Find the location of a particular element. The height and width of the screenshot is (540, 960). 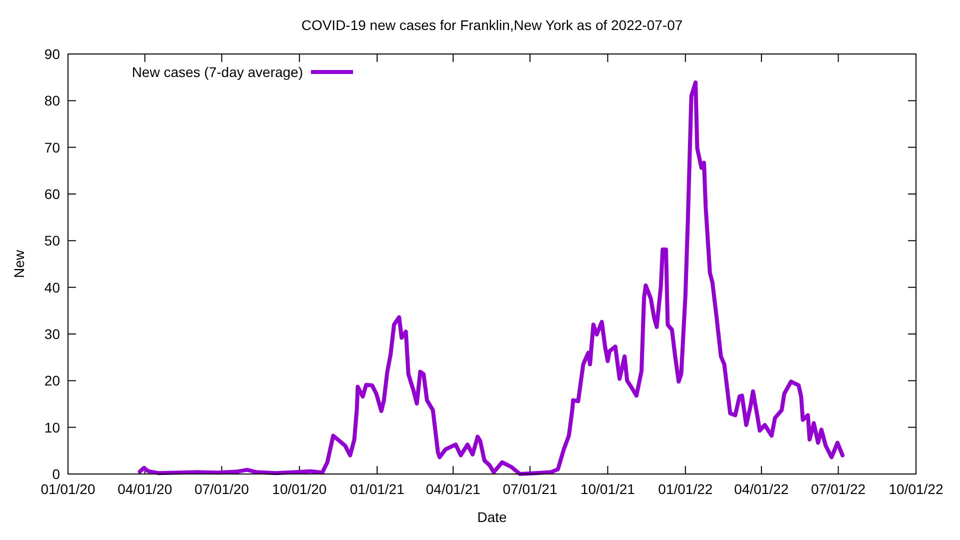

y-tick-label: 30 is located at coordinates (52, 334).